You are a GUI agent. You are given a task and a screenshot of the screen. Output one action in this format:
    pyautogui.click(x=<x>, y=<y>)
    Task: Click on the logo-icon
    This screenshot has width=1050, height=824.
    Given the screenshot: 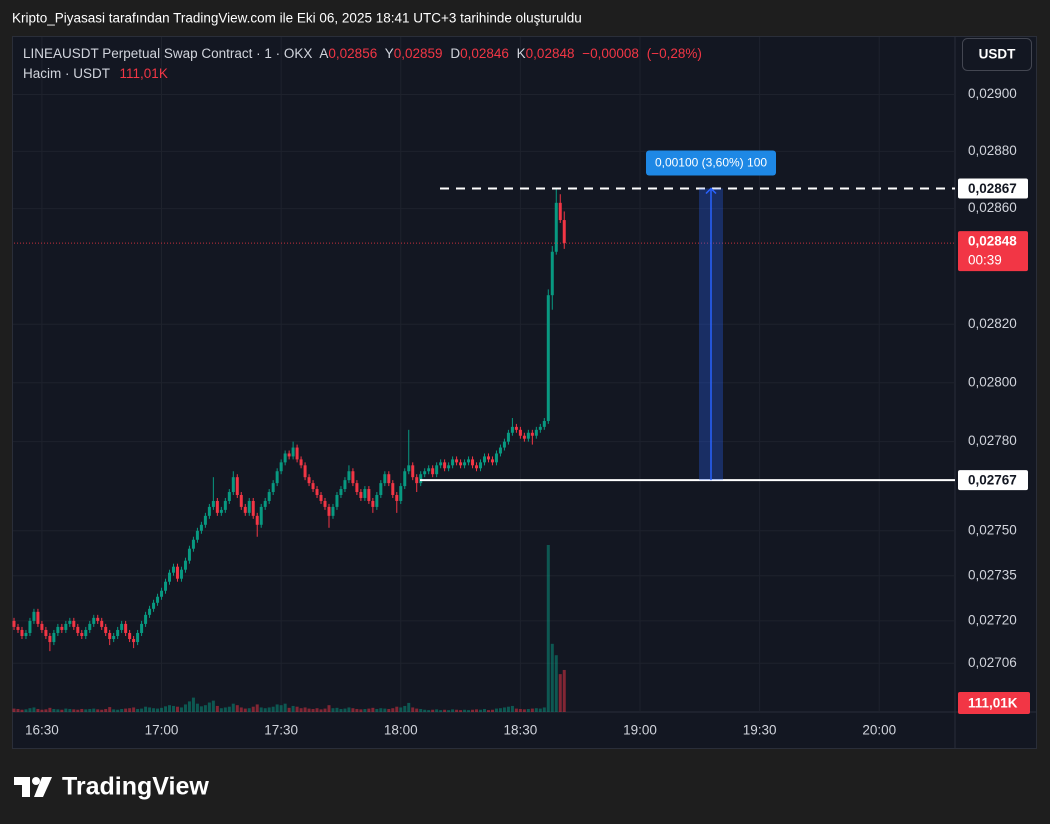 What is the action you would take?
    pyautogui.click(x=43, y=787)
    